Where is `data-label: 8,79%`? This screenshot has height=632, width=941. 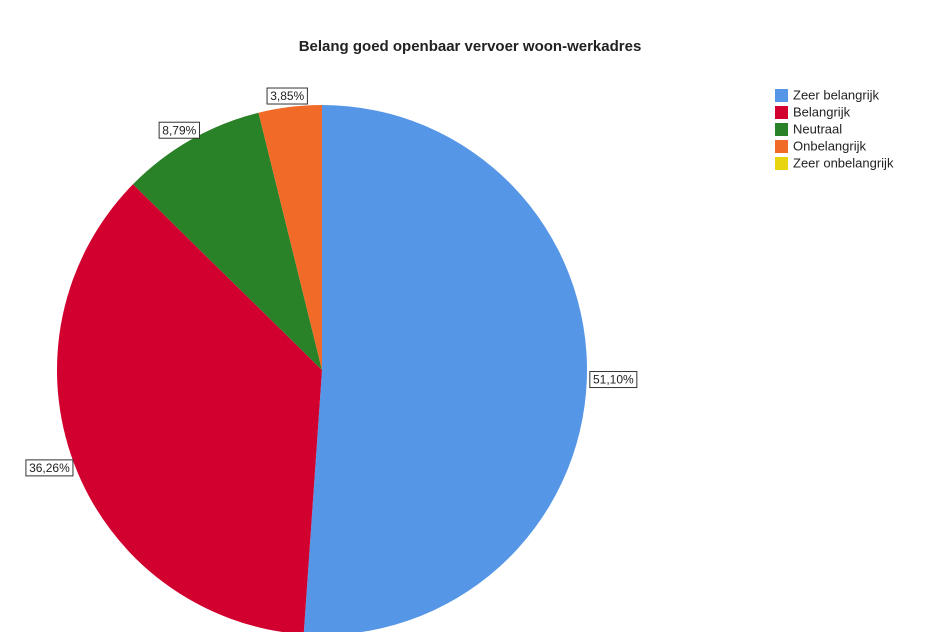 data-label: 8,79% is located at coordinates (179, 130).